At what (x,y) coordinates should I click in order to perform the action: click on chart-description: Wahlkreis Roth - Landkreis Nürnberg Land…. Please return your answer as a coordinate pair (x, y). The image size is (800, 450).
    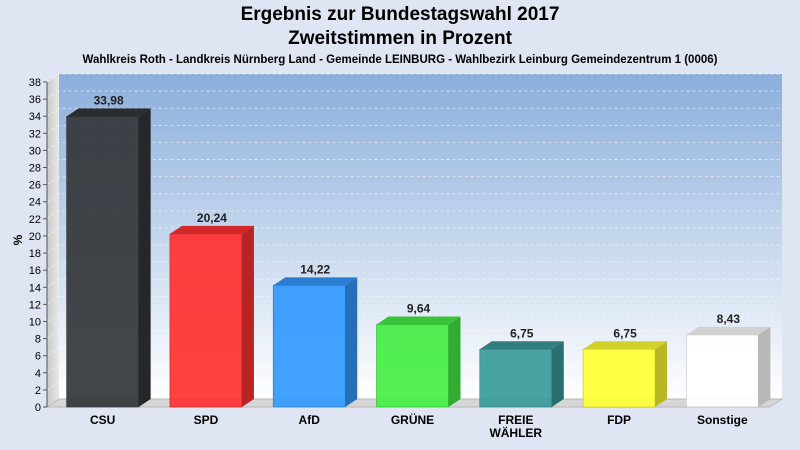
    Looking at the image, I should click on (400, 60).